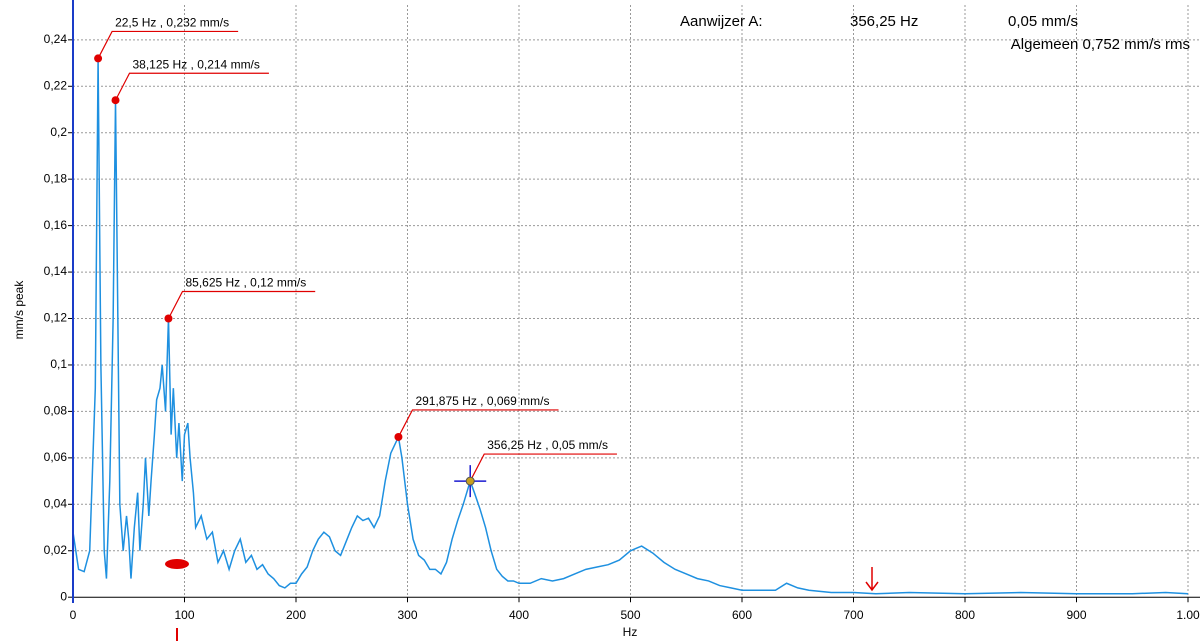 The height and width of the screenshot is (641, 1204). I want to click on y-tick-label: 0,12, so click(56, 318).